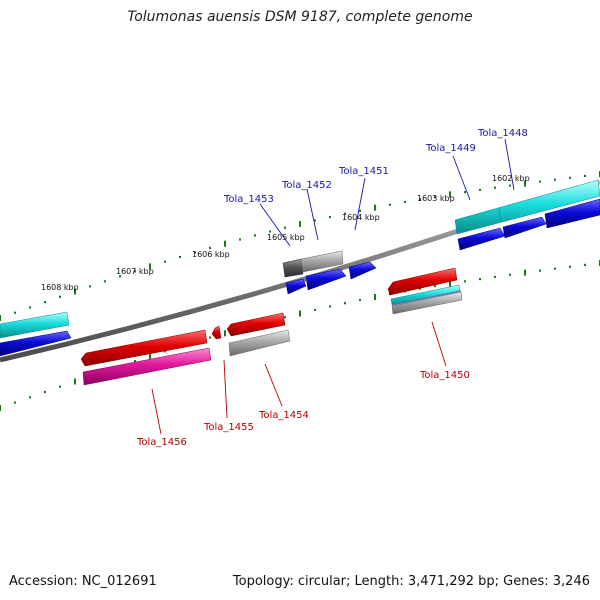 This screenshot has height=600, width=600. Describe the element at coordinates (228, 427) in the screenshot. I see `gene-label-tola-1455: Tola_1455` at that location.